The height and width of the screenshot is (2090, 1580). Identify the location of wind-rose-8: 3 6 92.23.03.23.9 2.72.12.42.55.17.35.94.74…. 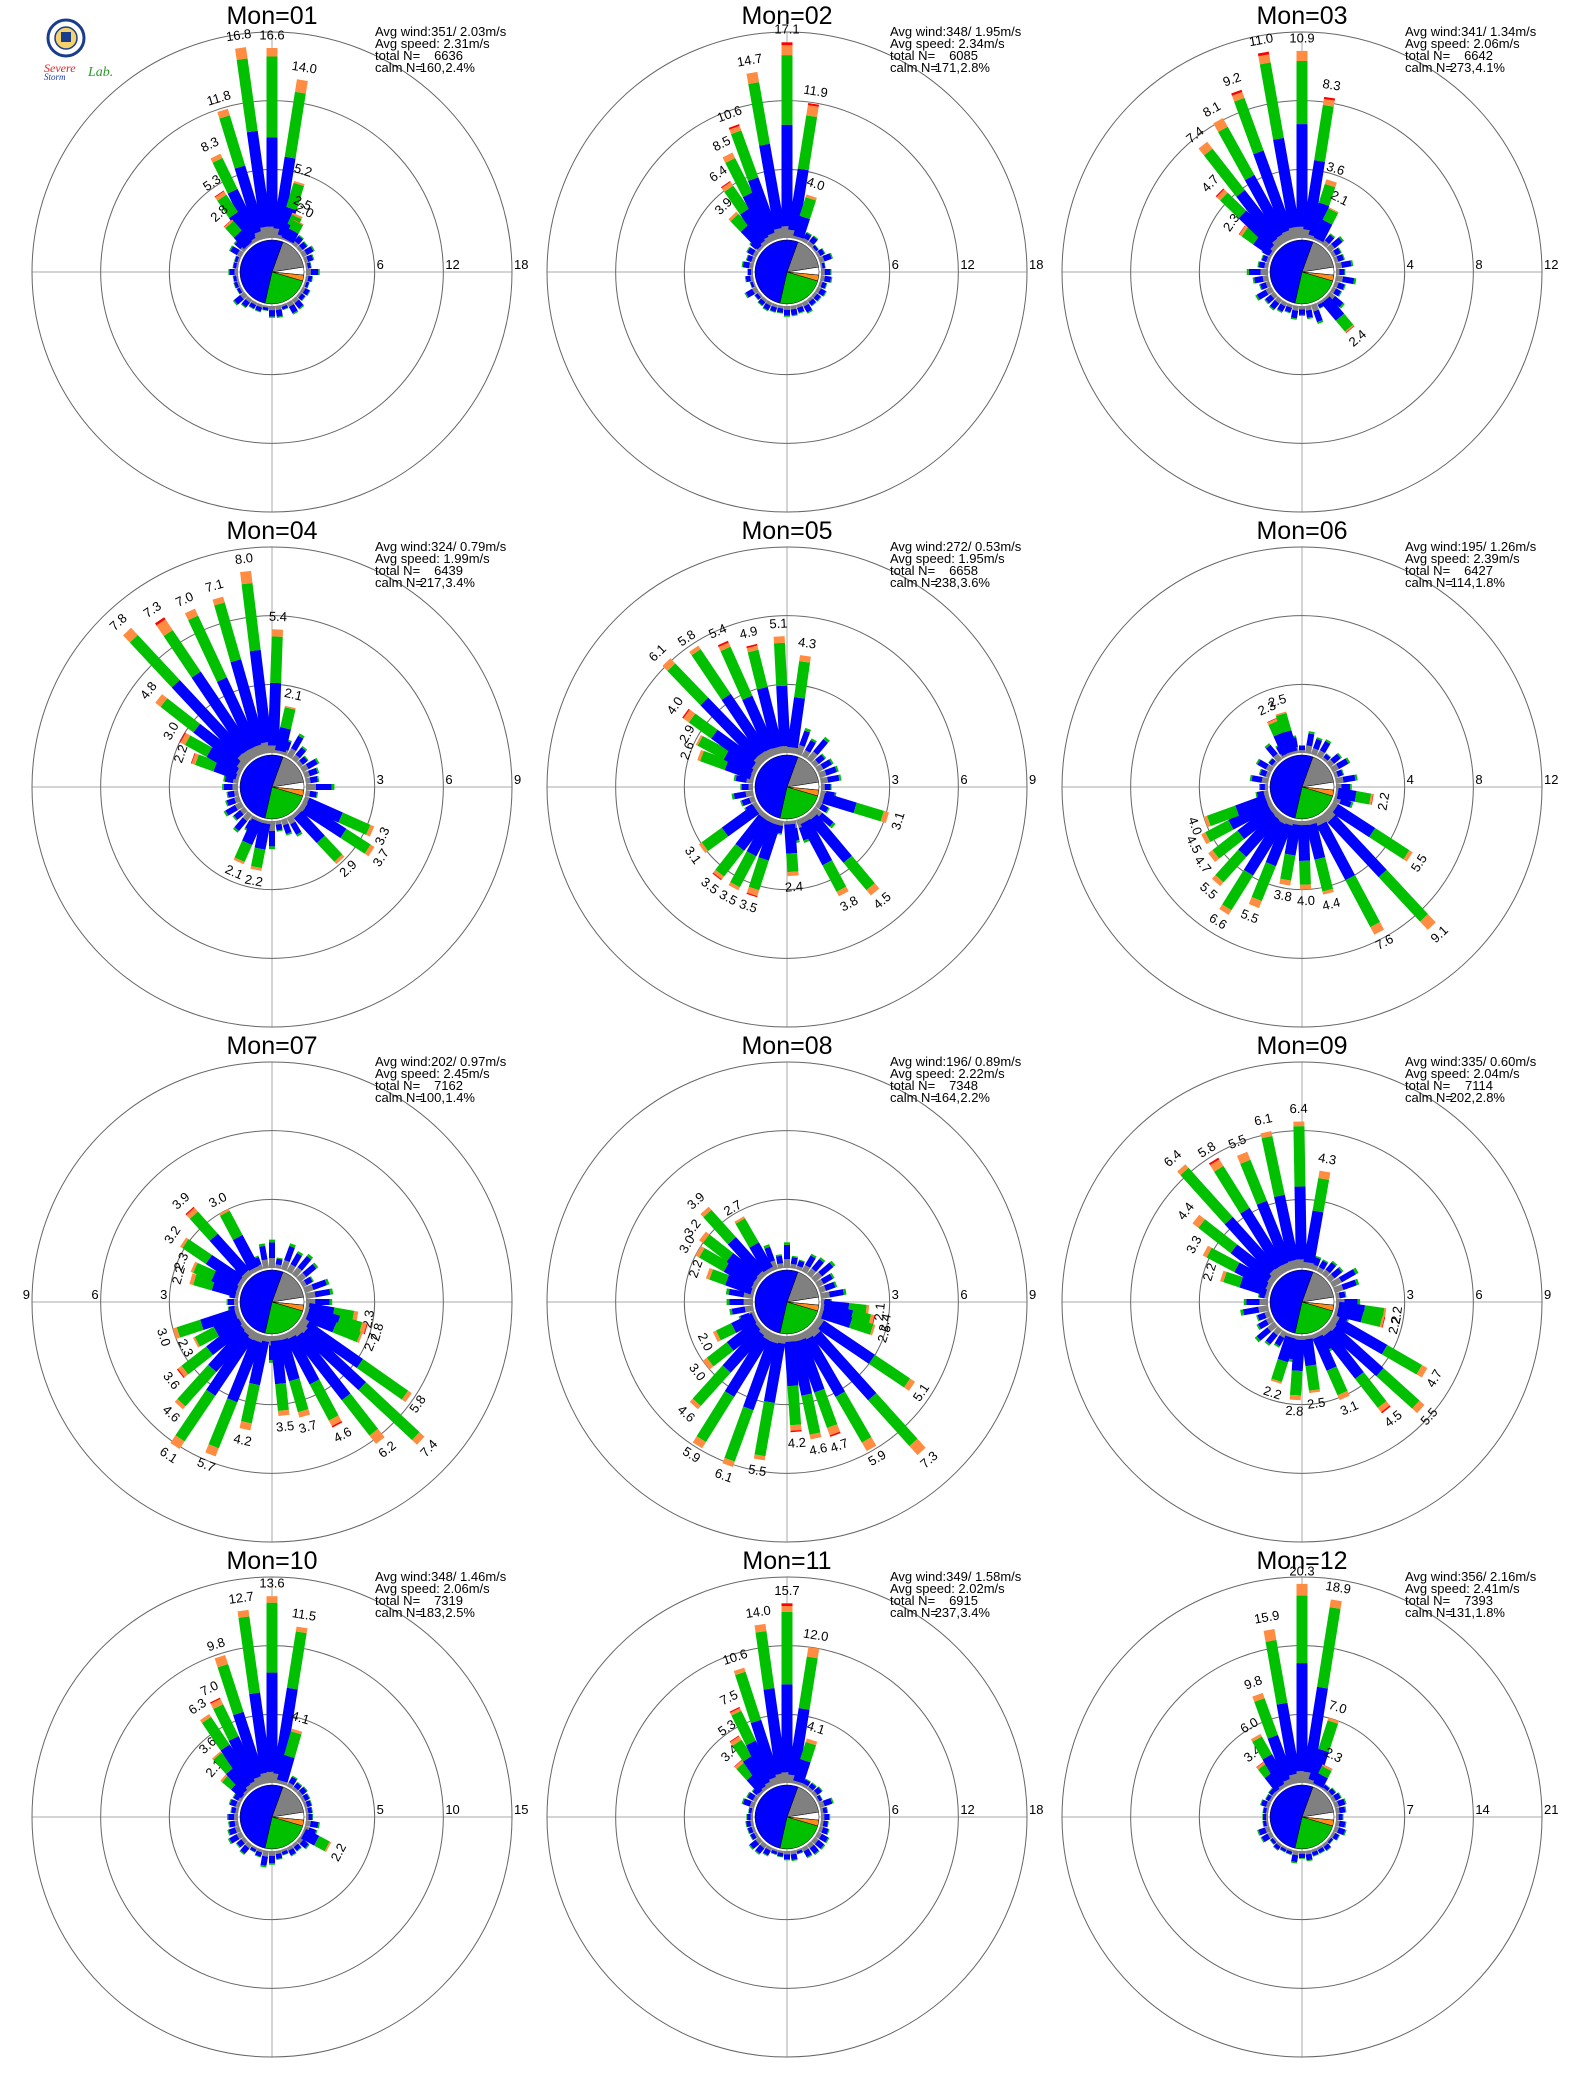
(791, 1287).